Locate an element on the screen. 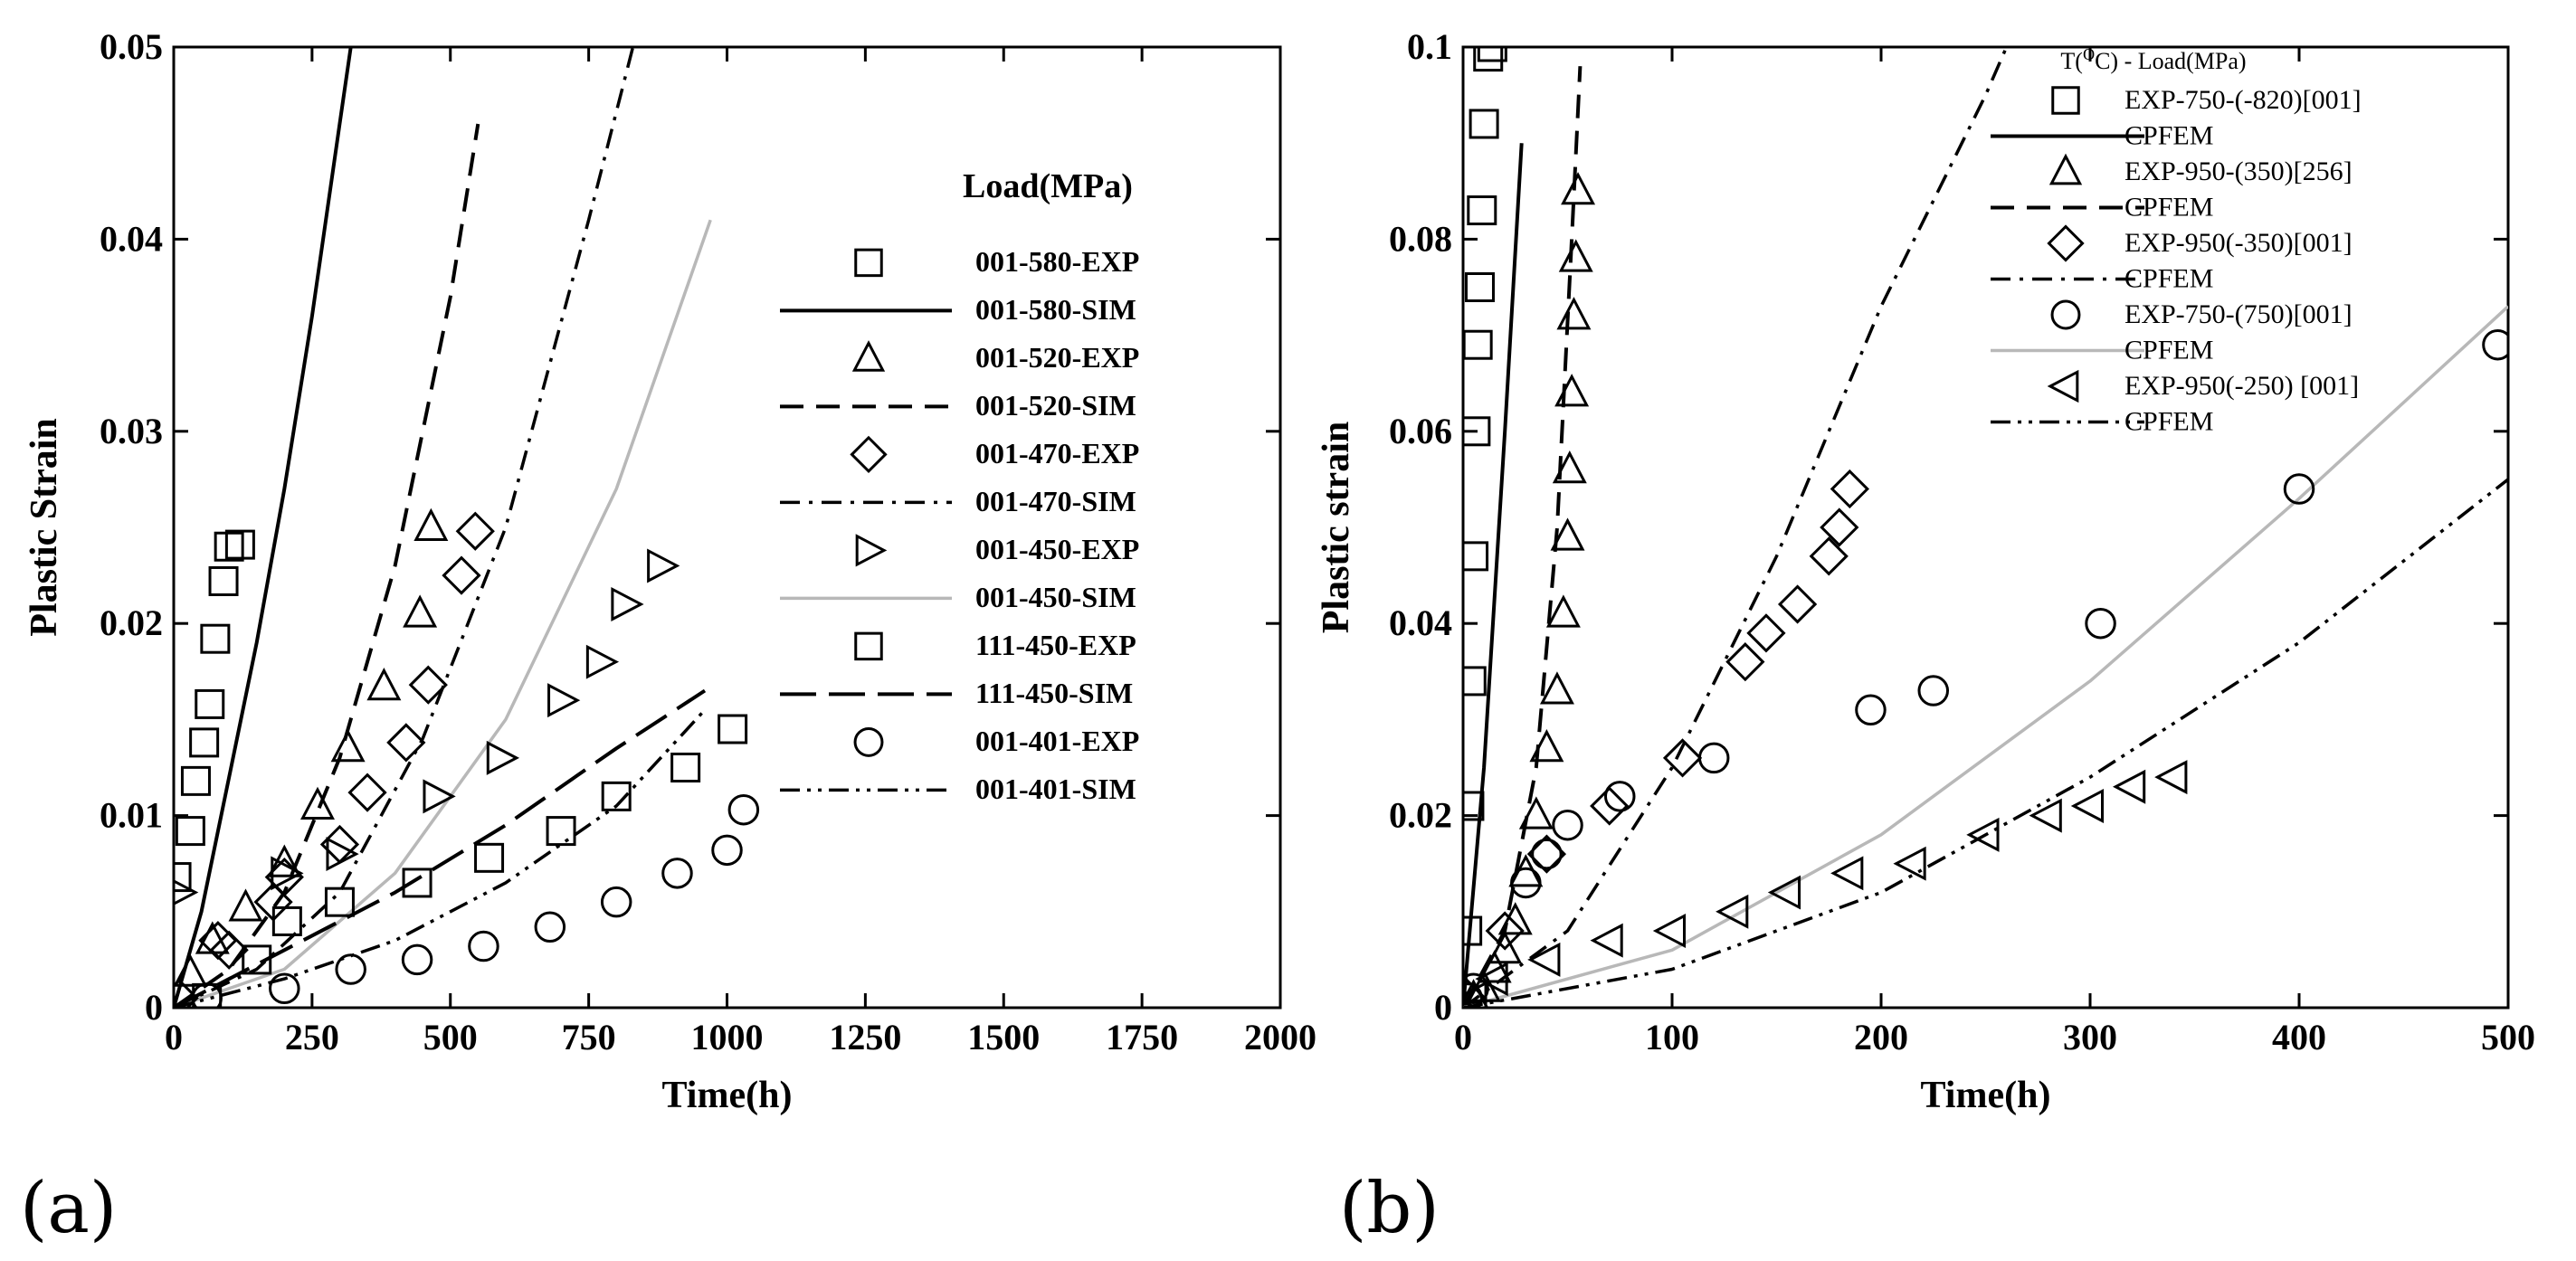 Image resolution: width=2576 pixels, height=1261 pixels. panel-label-a: (a) is located at coordinates (68, 1208).